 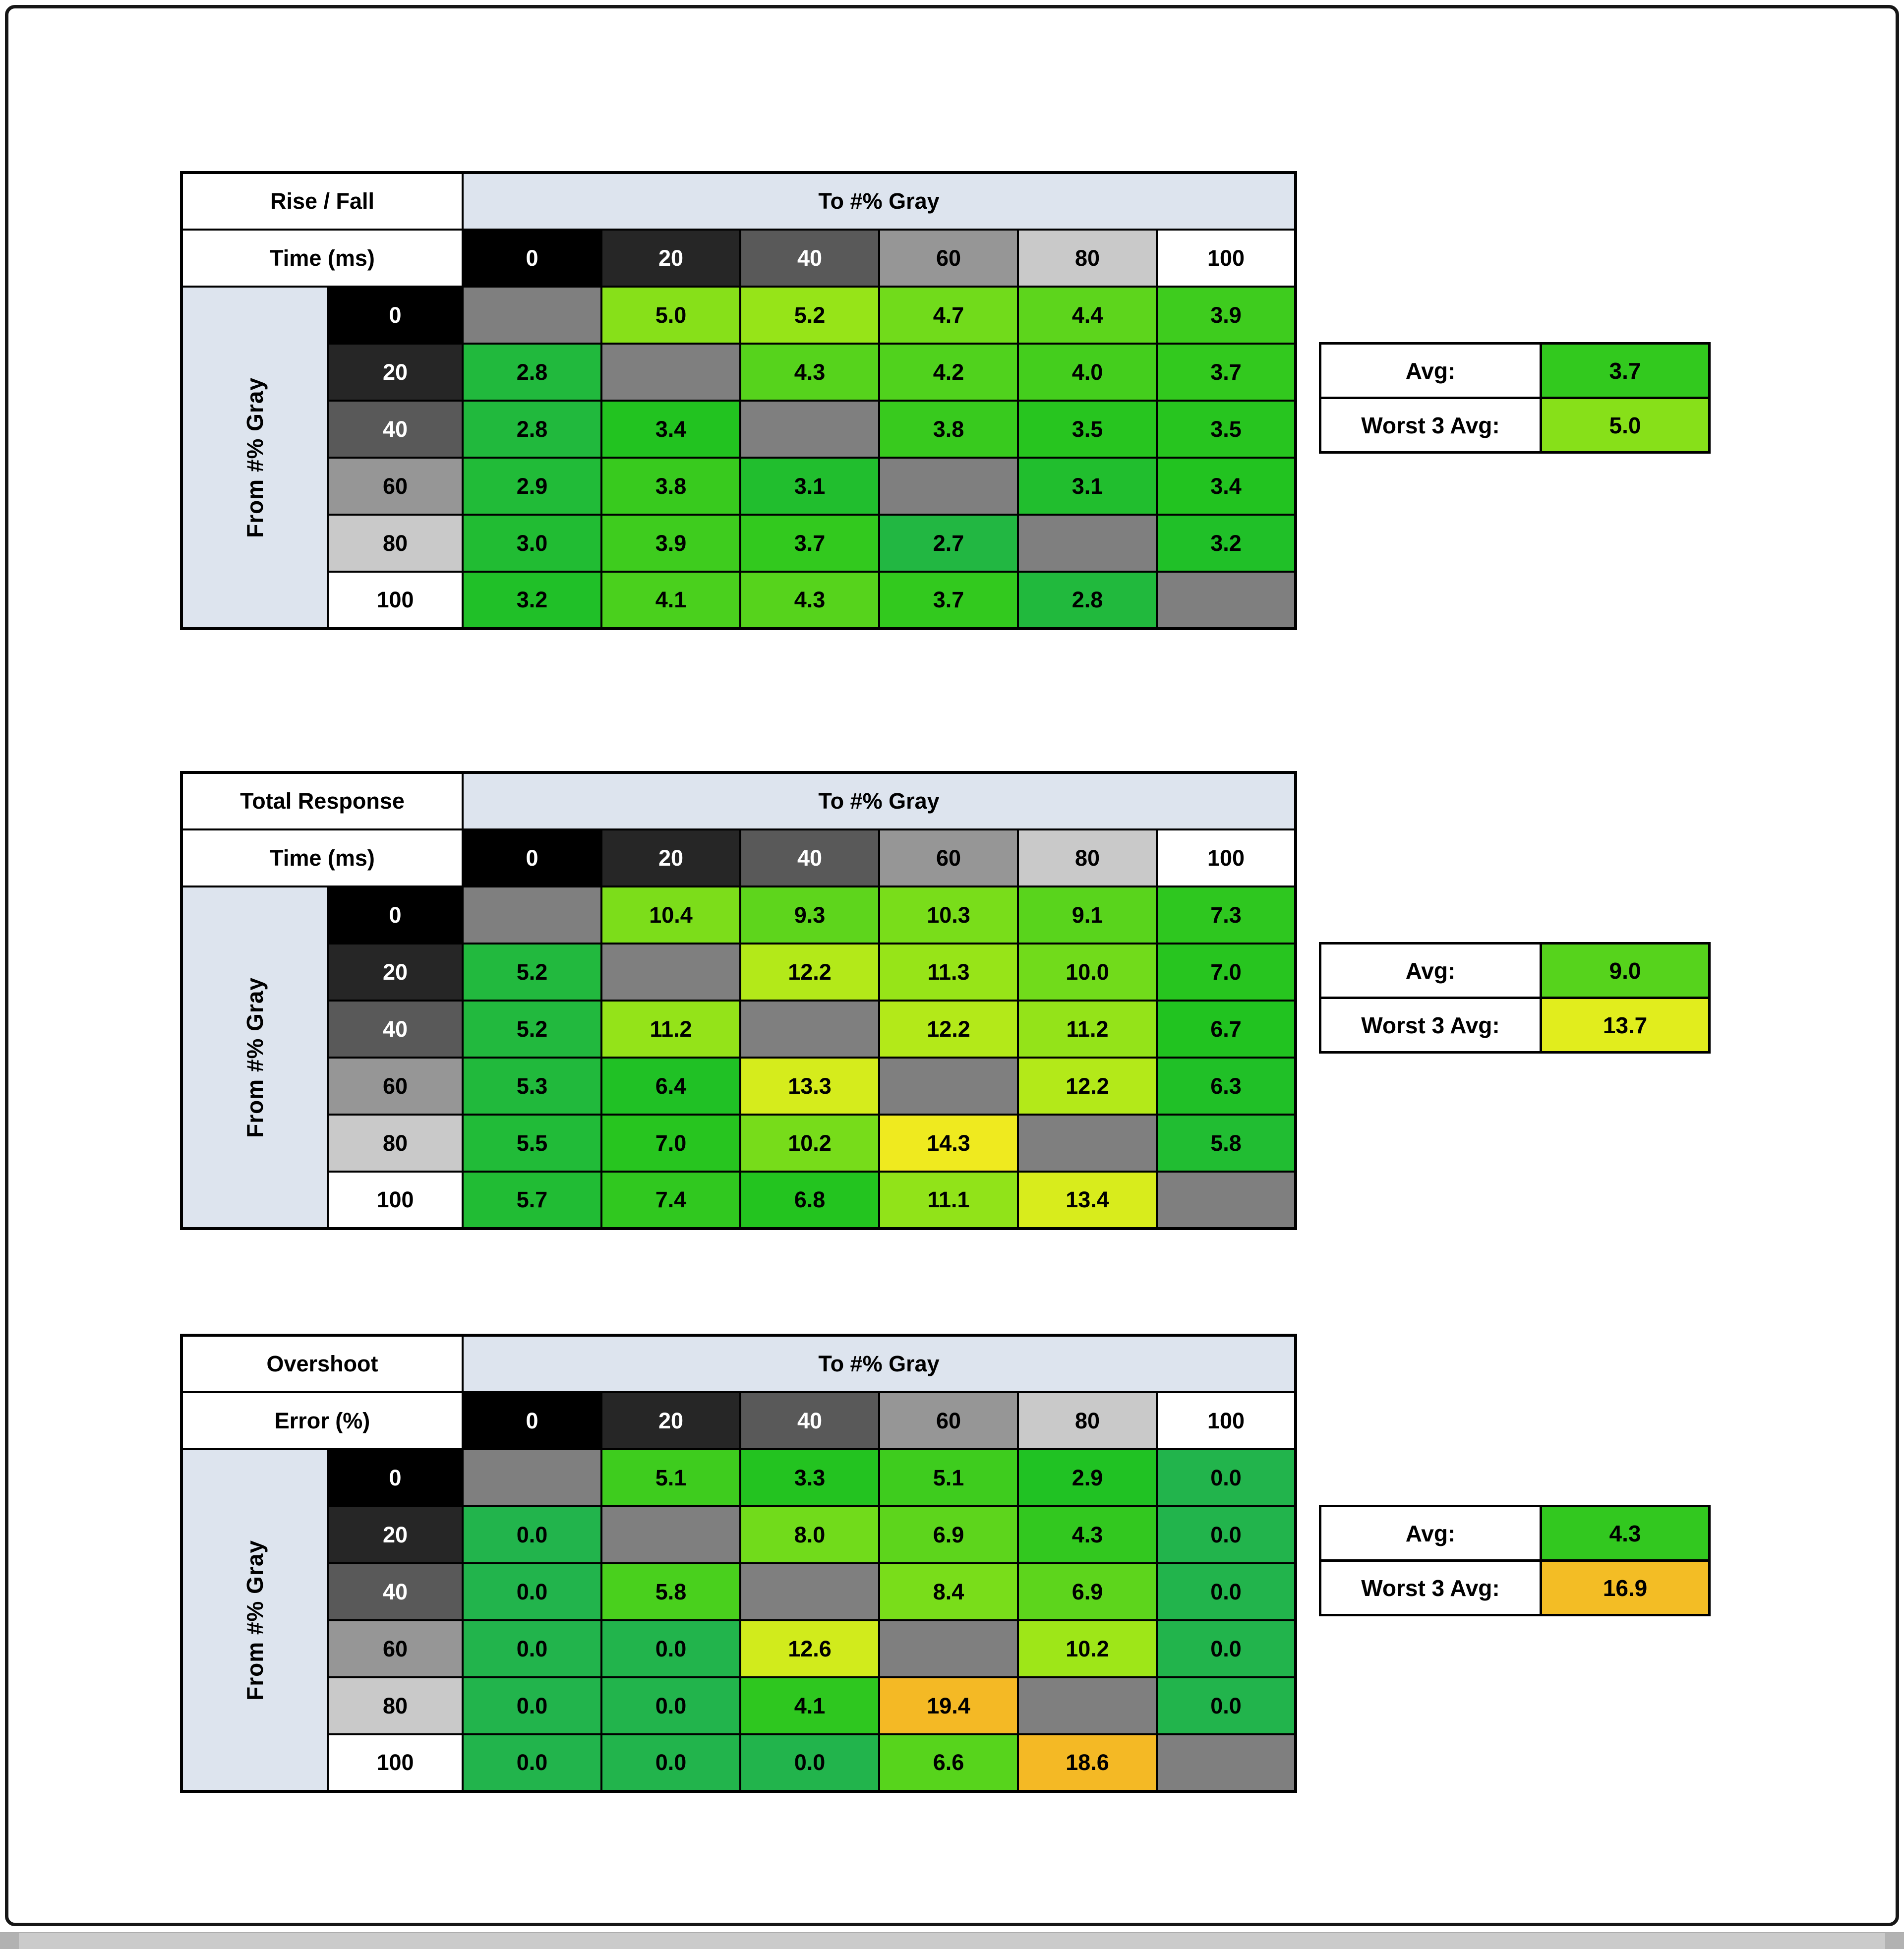 What do you see at coordinates (948, 1592) in the screenshot?
I see `heatmap-cell: 8.4` at bounding box center [948, 1592].